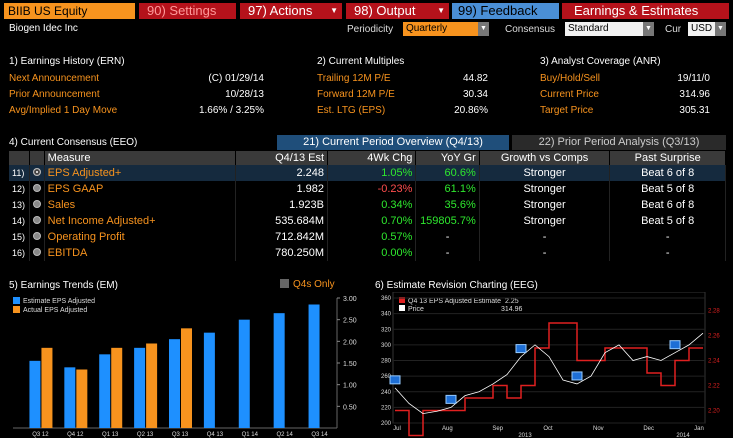 The width and height of the screenshot is (733, 438). Describe the element at coordinates (545, 158) in the screenshot. I see `header-growth-comps: Growth vs Comps` at that location.